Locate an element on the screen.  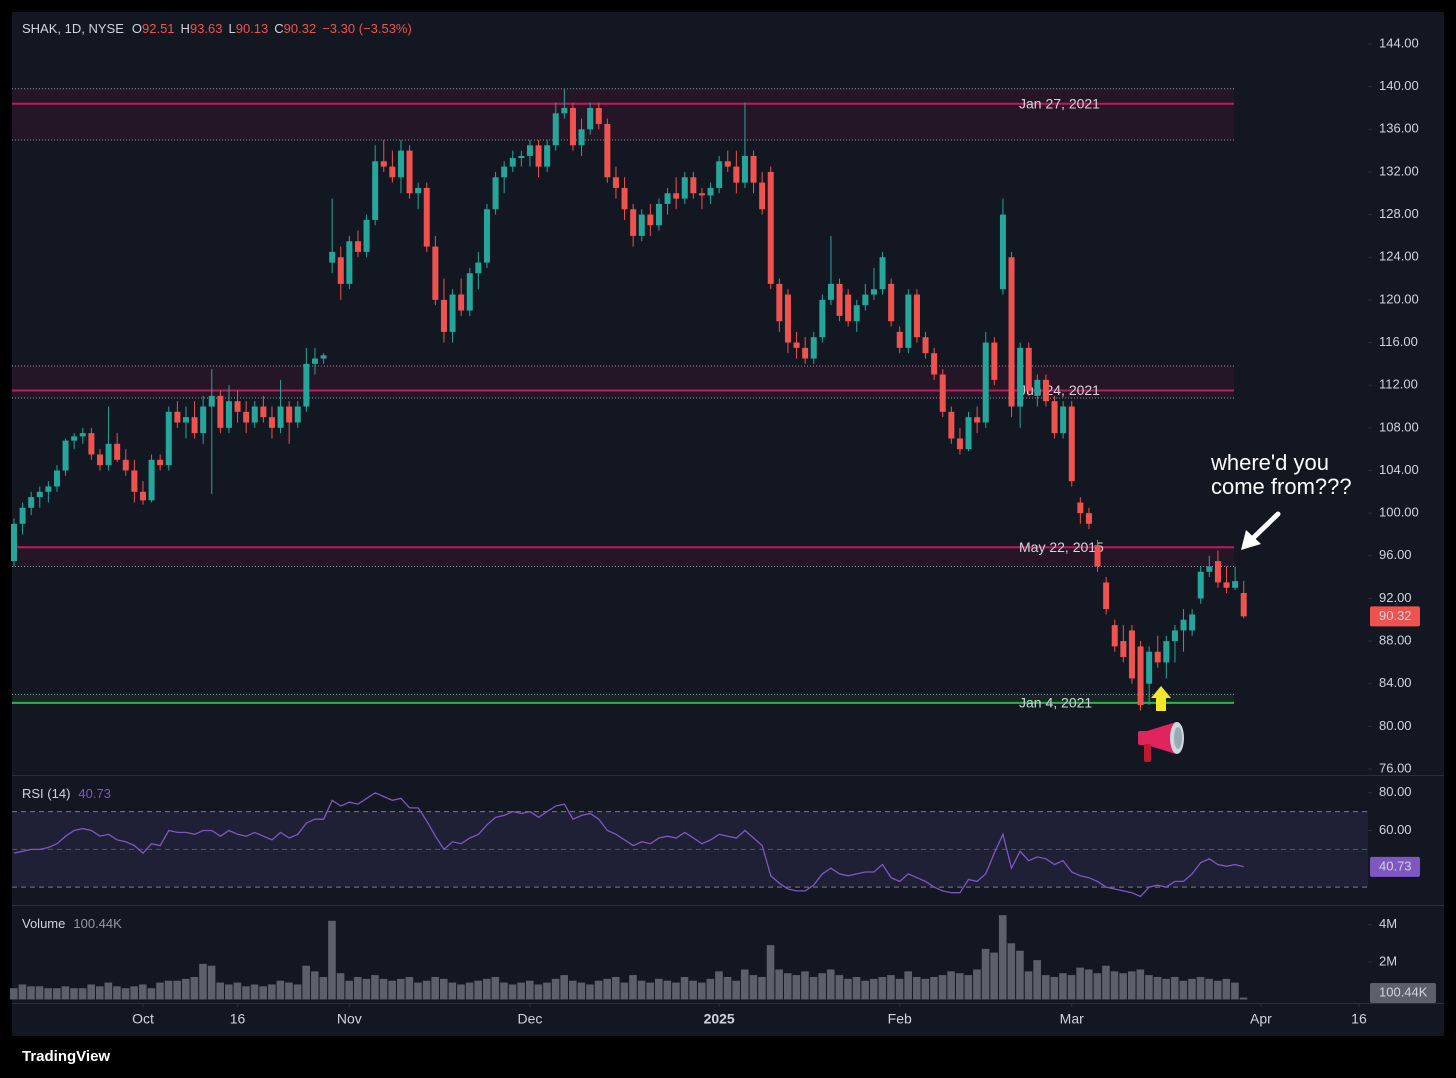
y-tick-label: 140.00 is located at coordinates (1399, 85).